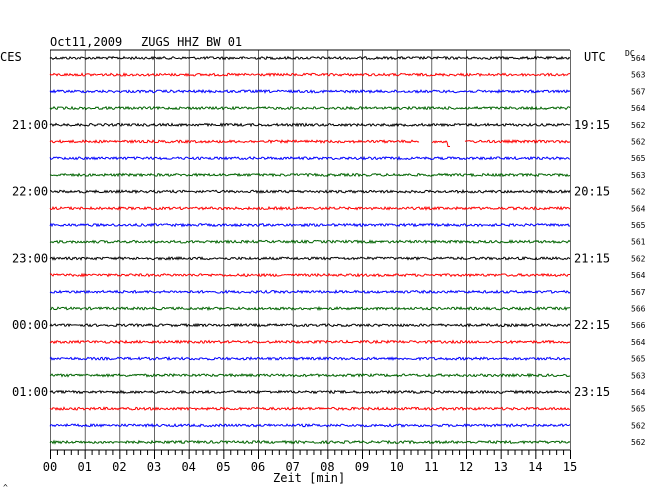  I want to click on right-hour-label: 19:15, so click(592, 125).